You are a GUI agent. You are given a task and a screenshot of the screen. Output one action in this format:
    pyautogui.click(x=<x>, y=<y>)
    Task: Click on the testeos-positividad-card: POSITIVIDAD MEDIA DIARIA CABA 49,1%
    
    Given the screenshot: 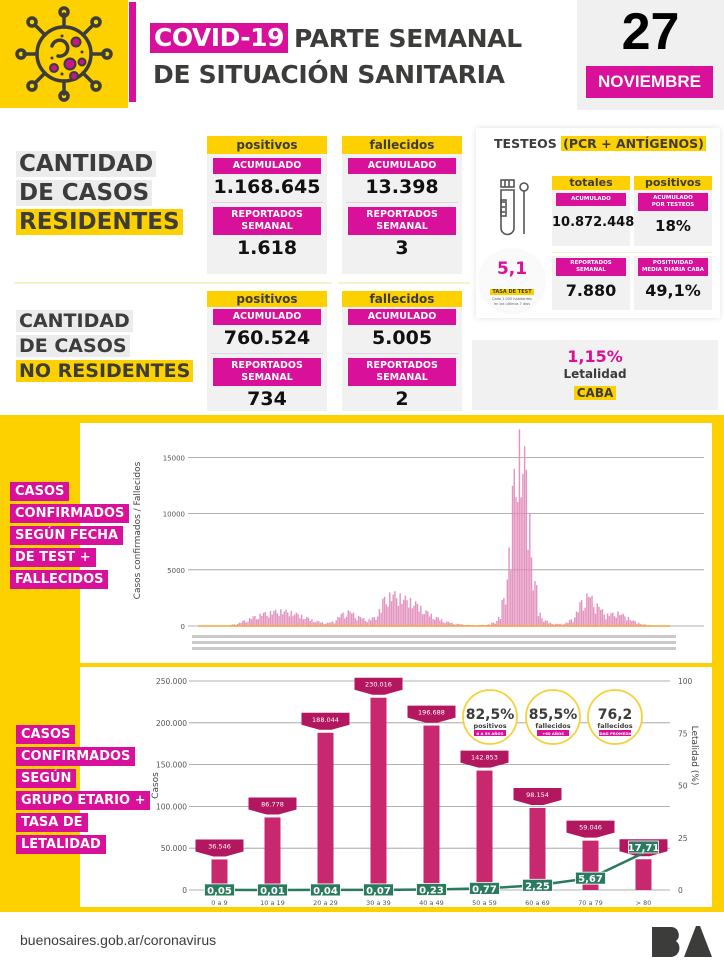 What is the action you would take?
    pyautogui.click(x=673, y=283)
    